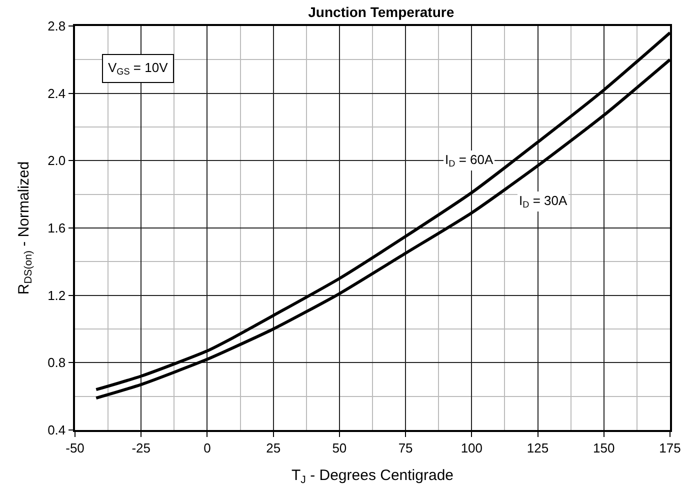 Image resolution: width=693 pixels, height=493 pixels. I want to click on y-tick-label: 2.4, so click(57, 93).